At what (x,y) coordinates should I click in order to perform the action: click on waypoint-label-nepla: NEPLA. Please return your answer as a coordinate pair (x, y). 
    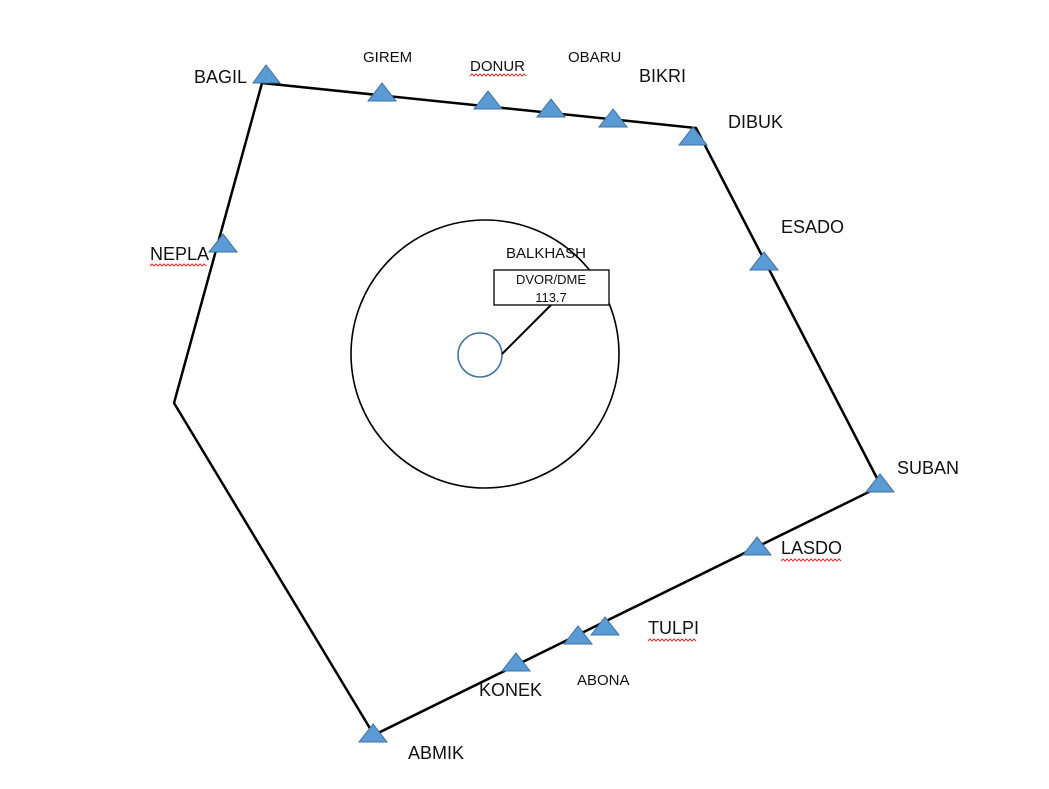
    Looking at the image, I should click on (179, 254).